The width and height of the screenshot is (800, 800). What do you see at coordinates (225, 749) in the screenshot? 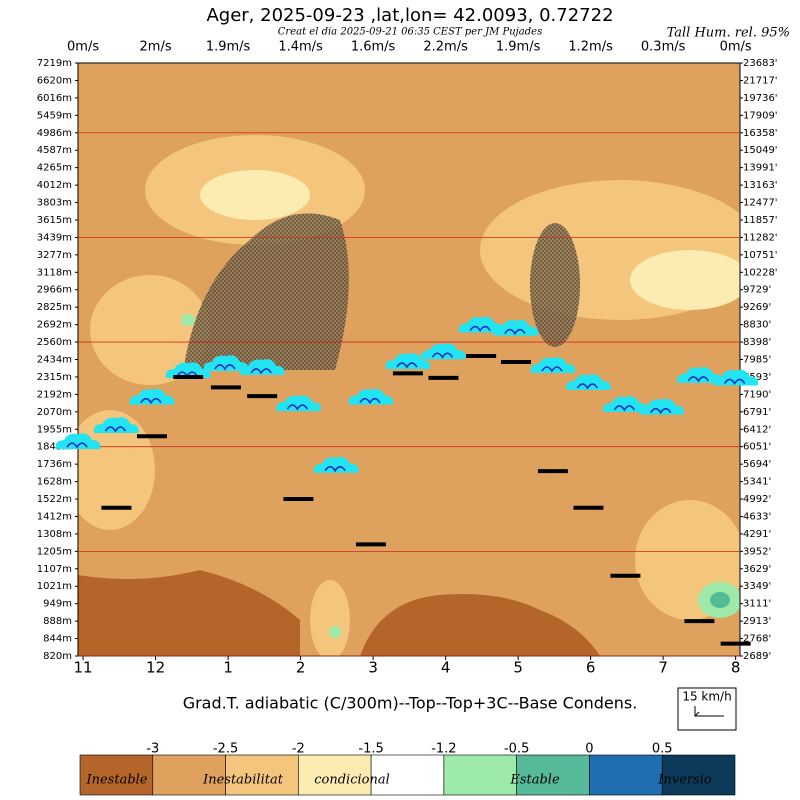
I see `colorbar-tick-label: -2.5` at bounding box center [225, 749].